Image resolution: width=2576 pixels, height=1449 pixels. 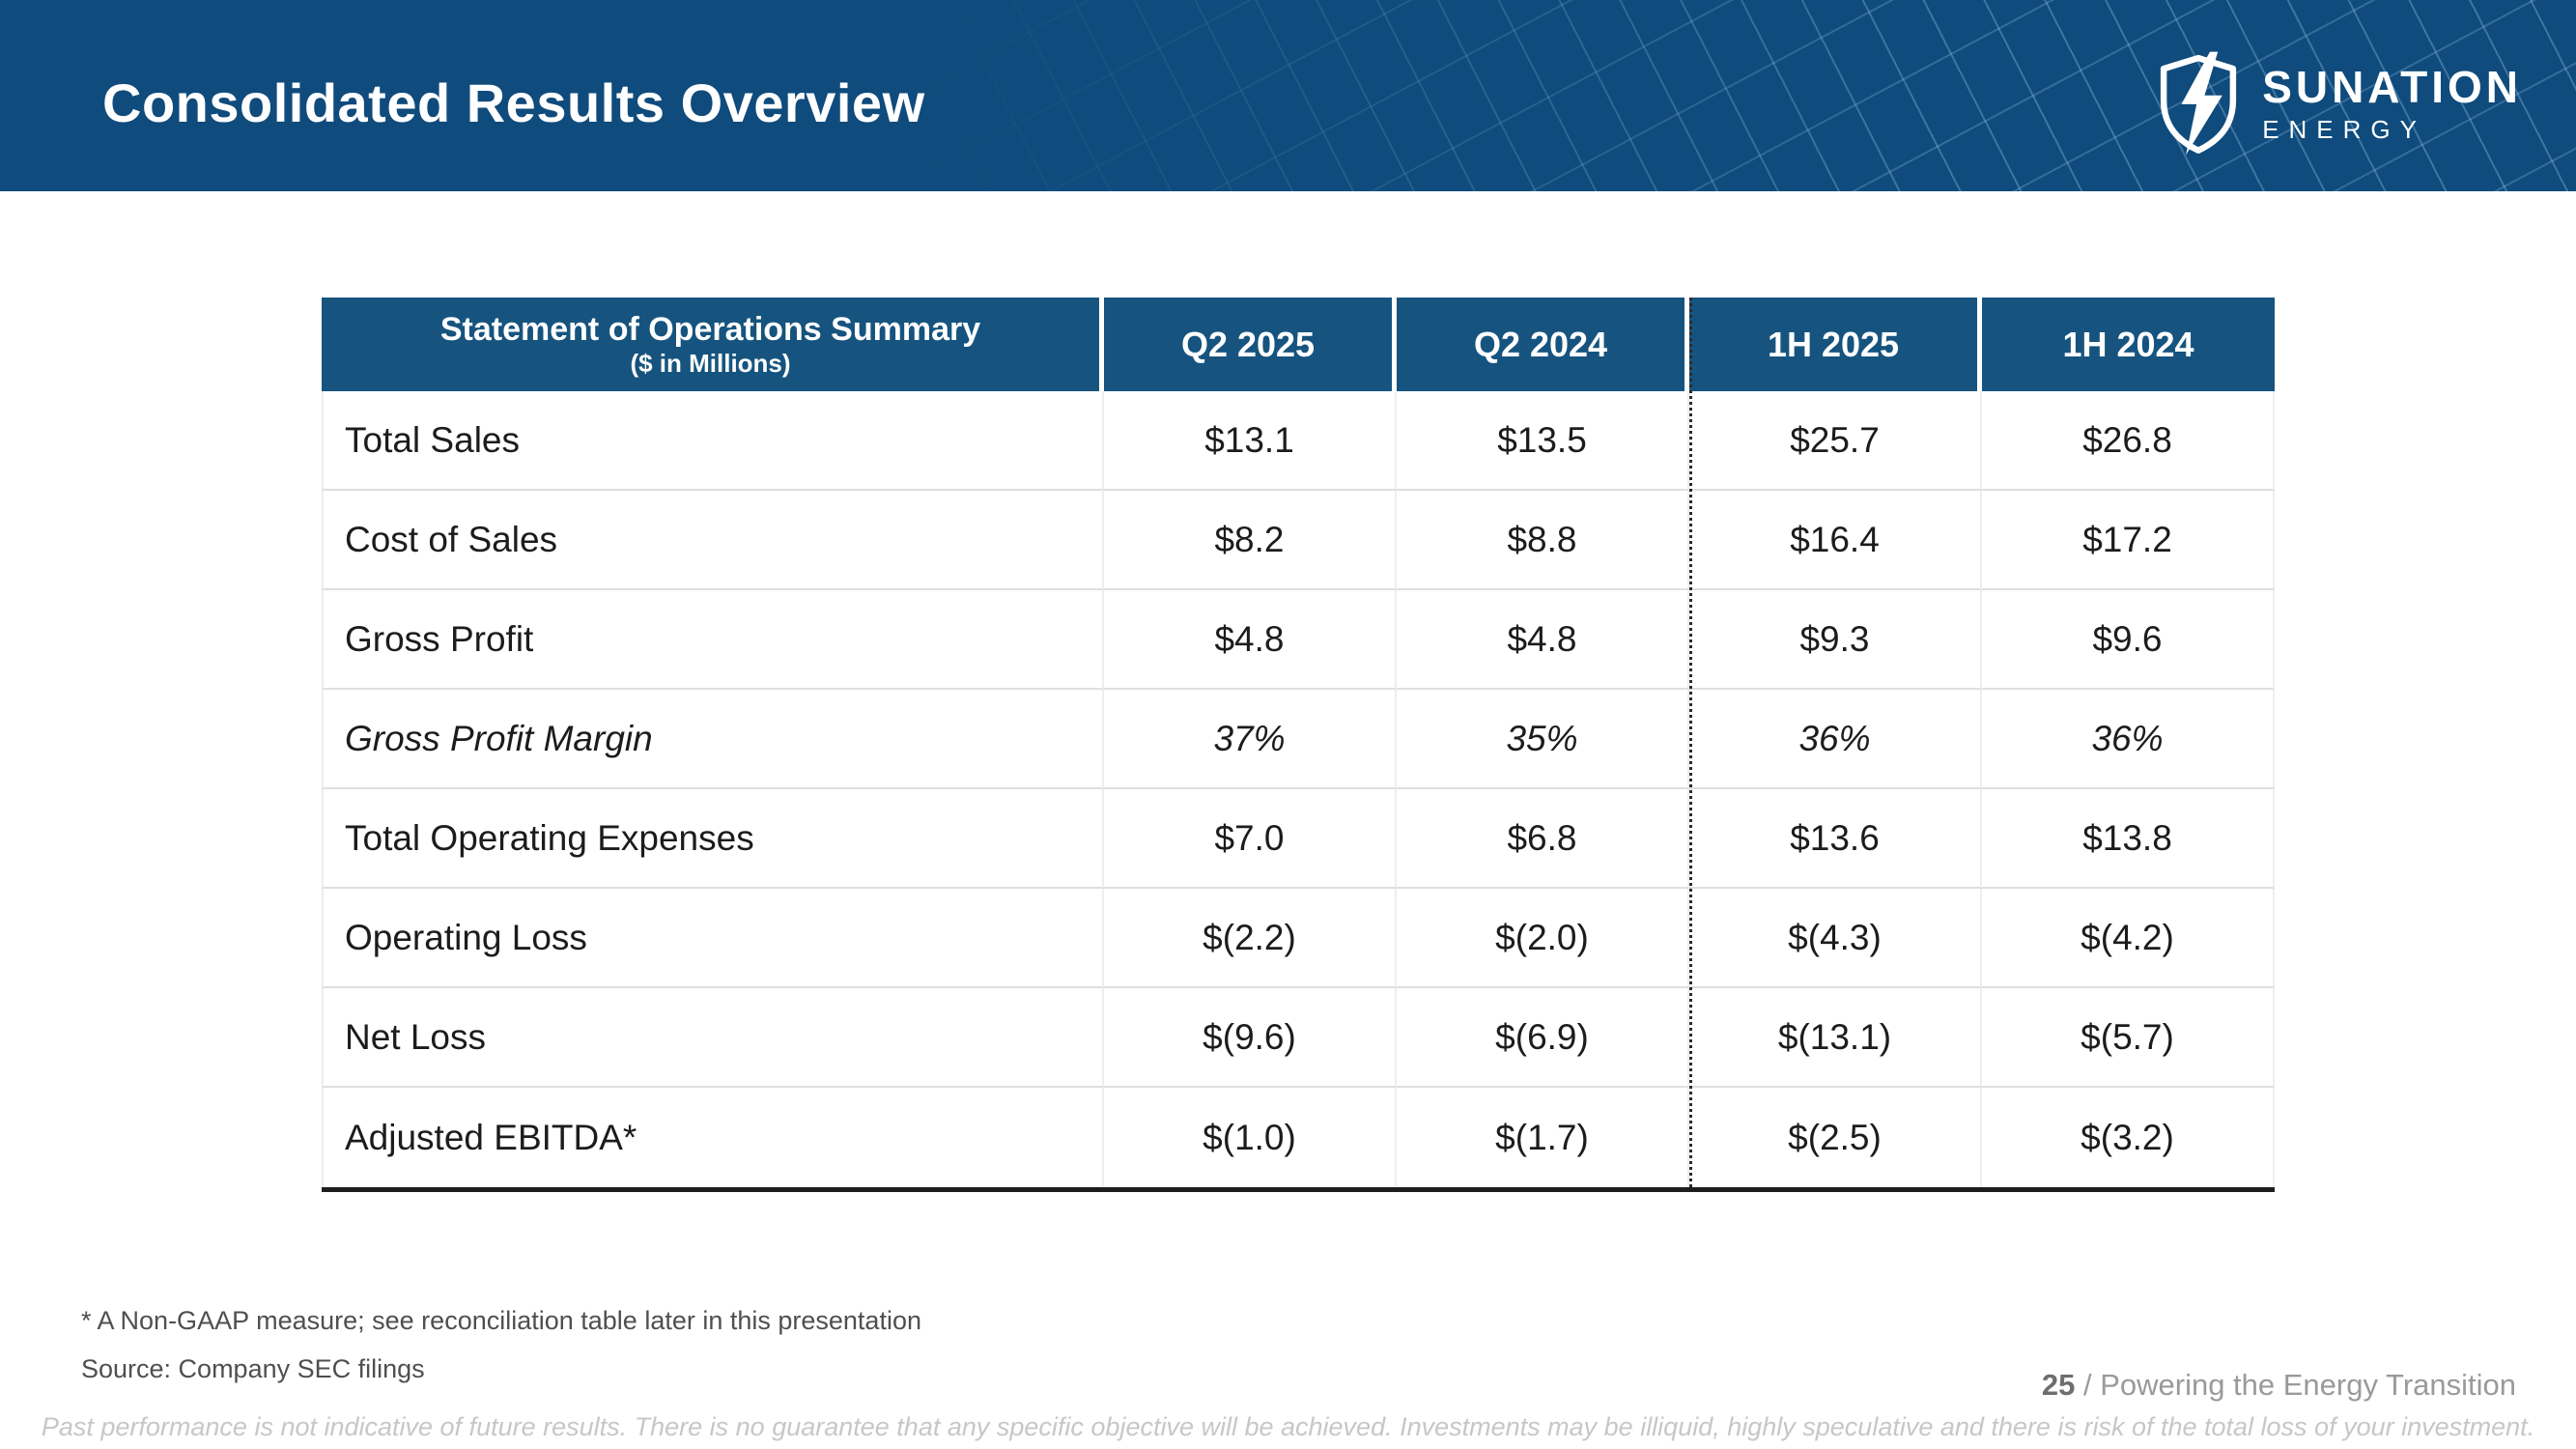 What do you see at coordinates (1543, 344) in the screenshot?
I see `column-header-q2-2024: Q2 2024` at bounding box center [1543, 344].